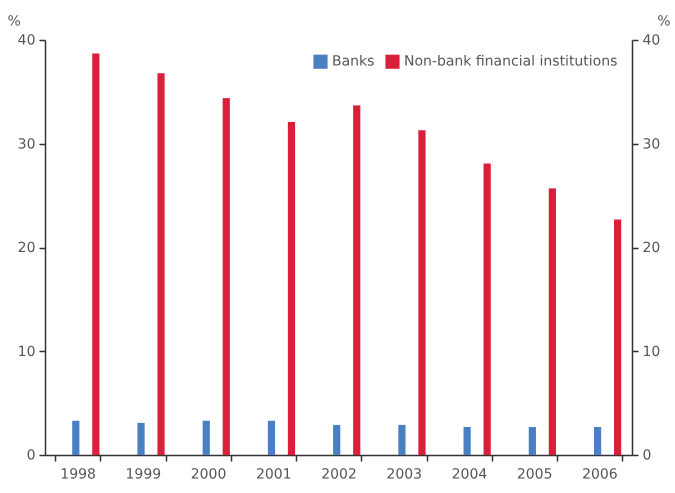  I want to click on y-tick-label: 30, so click(27, 144).